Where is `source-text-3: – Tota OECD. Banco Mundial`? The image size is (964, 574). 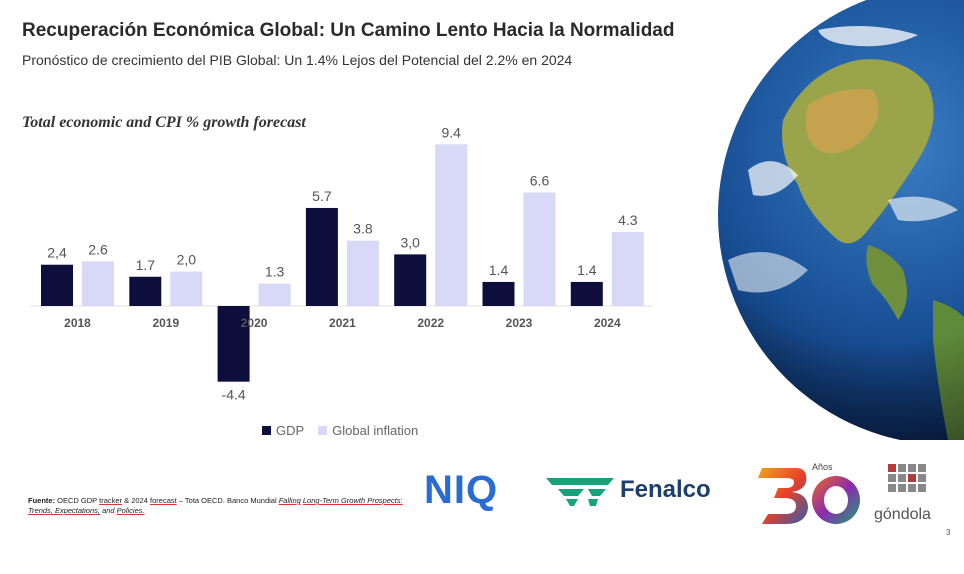
source-text-3: – Tota OECD. Banco Mundial is located at coordinates (227, 500).